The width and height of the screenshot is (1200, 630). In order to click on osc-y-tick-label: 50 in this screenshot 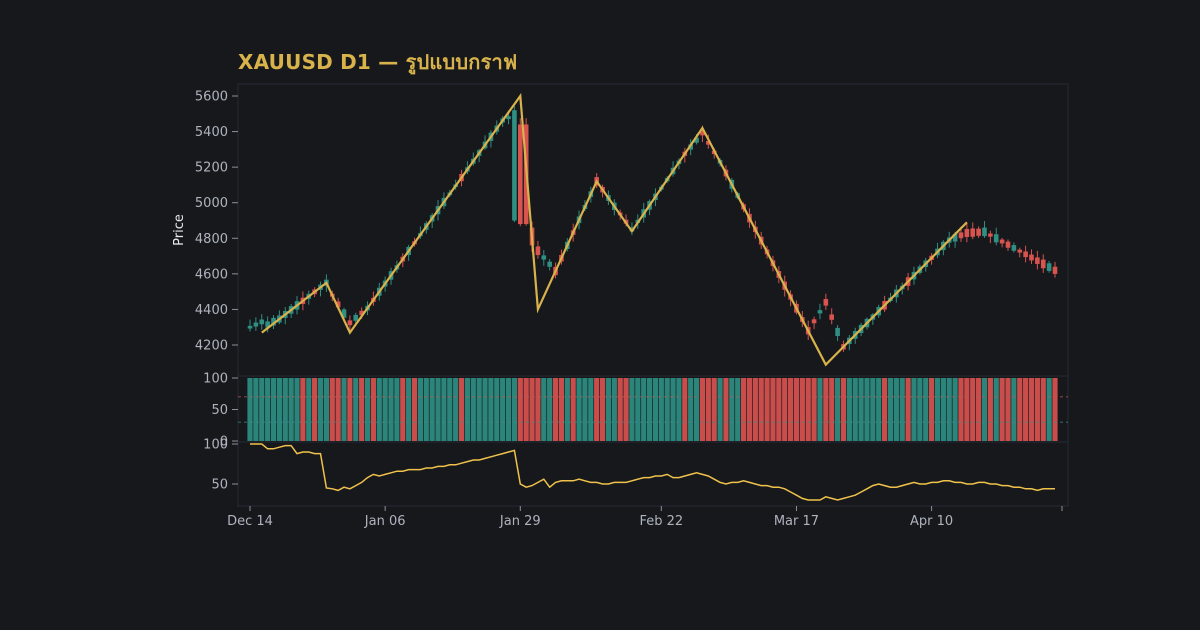, I will do `click(219, 410)`.